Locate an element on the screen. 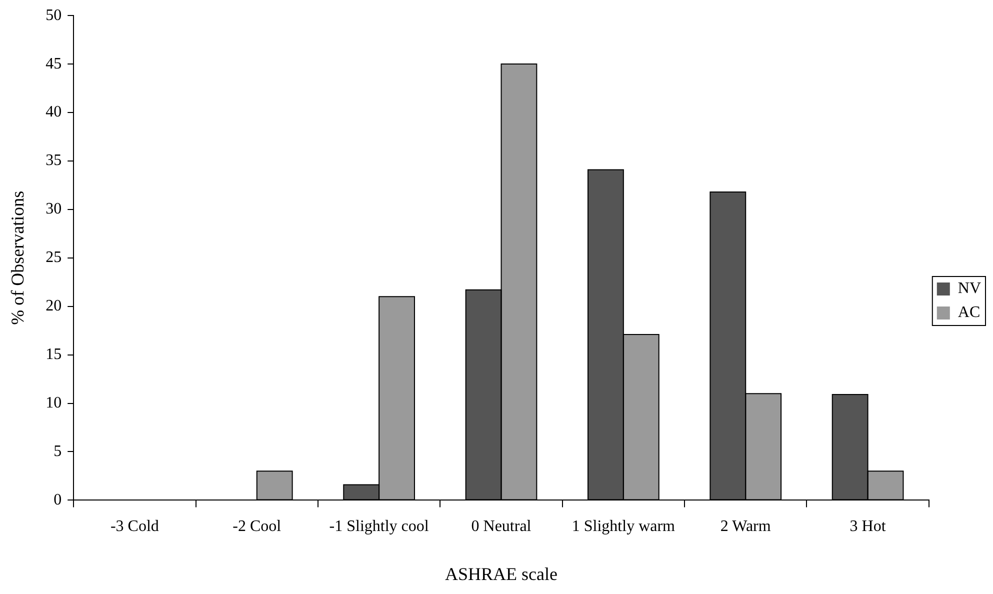 The height and width of the screenshot is (594, 993). x-tick-label: -2 Cool is located at coordinates (257, 527).